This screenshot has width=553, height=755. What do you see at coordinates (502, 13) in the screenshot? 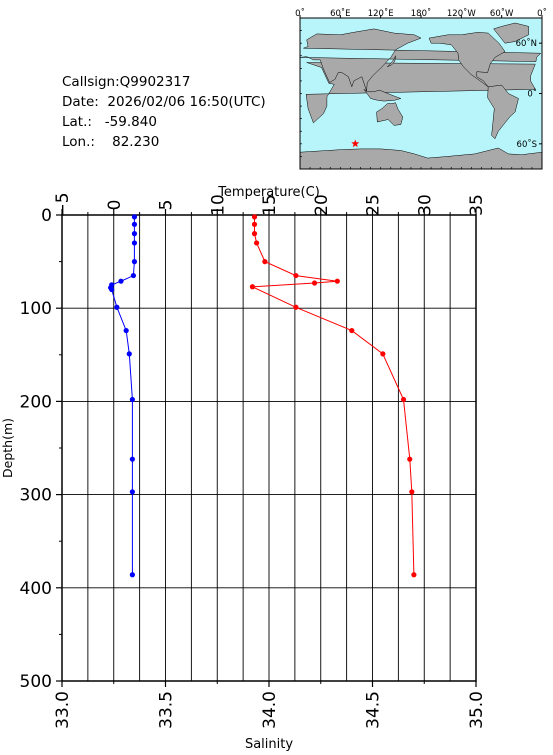
I see `map-lon-label: 60˚W` at bounding box center [502, 13].